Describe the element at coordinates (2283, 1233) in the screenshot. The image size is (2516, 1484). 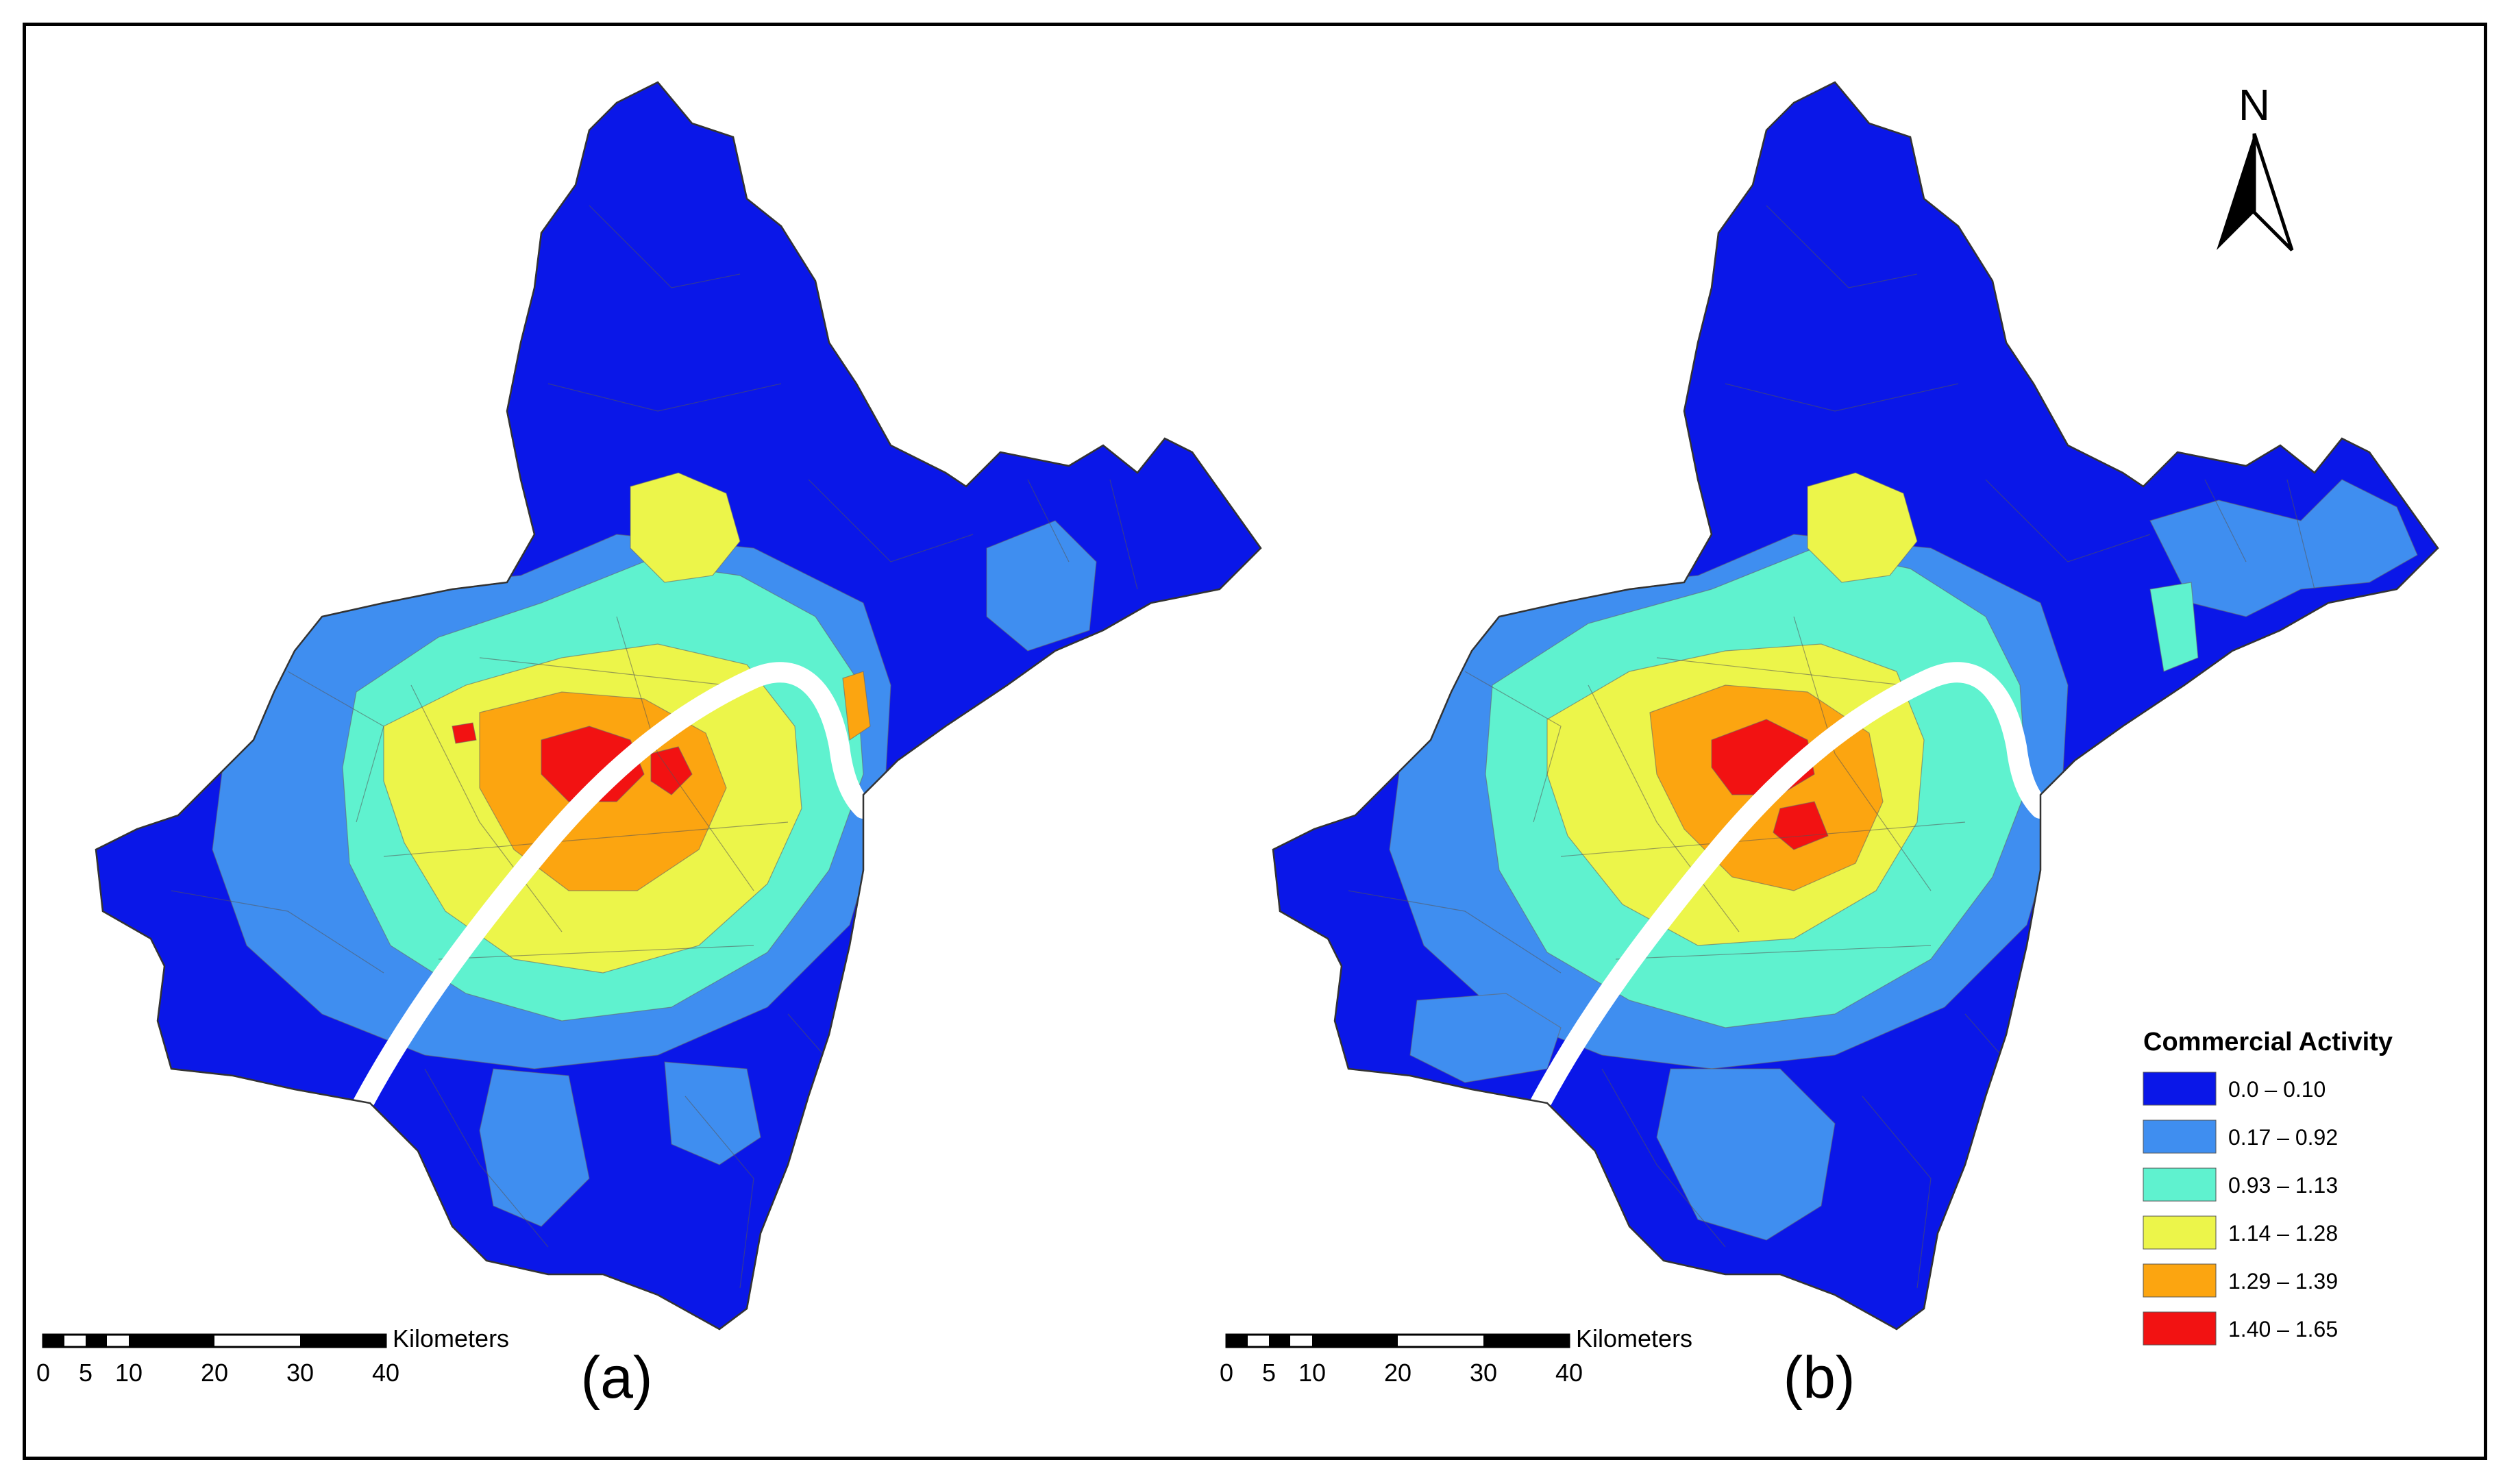
I see `legend-label-3: 1.14 – 1.28` at that location.